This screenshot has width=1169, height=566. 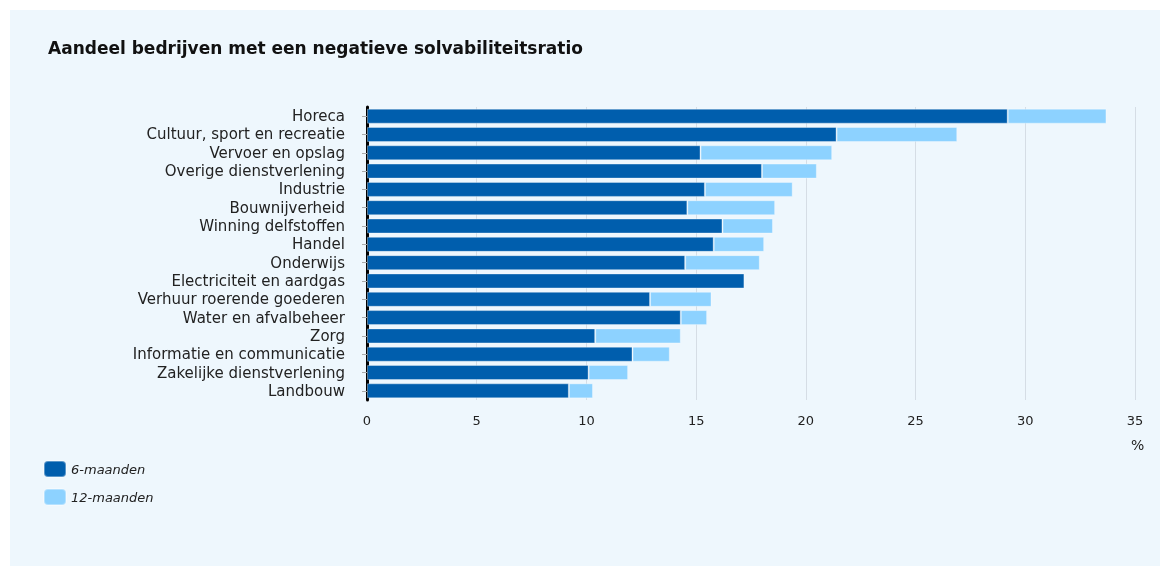 I want to click on y-tick-label: Vervoer en opslag, so click(x=277, y=152).